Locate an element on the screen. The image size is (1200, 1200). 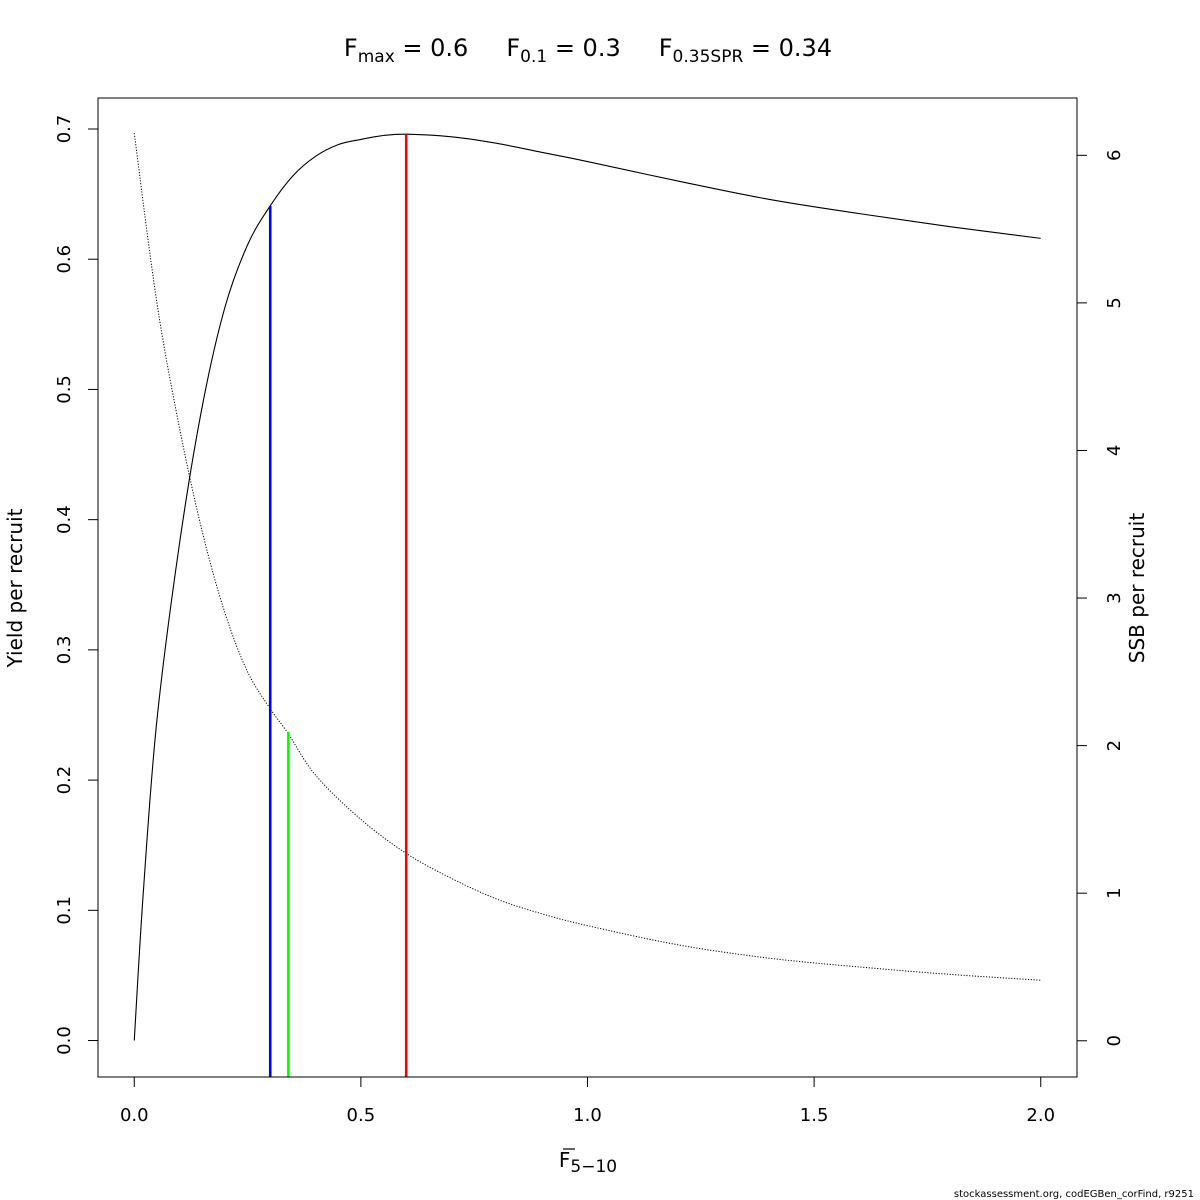
y2-tick-label: 0 is located at coordinates (1114, 1040).